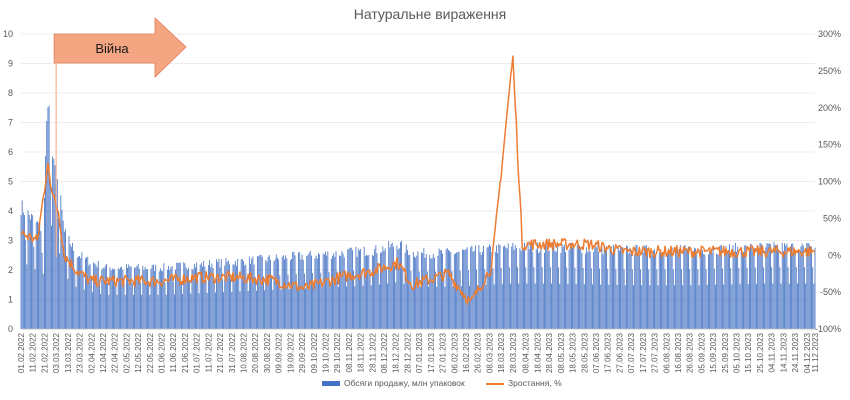  Describe the element at coordinates (501, 352) in the screenshot. I see `x-tick-label: 18.03.2023` at that location.